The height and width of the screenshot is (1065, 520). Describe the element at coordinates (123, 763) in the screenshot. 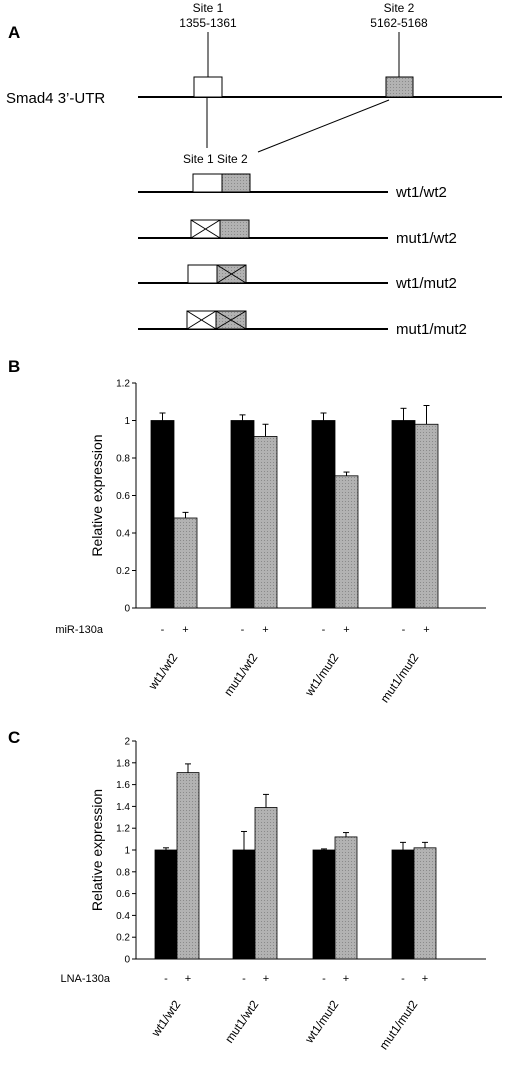

I see `y-tick-label: 1.8` at that location.